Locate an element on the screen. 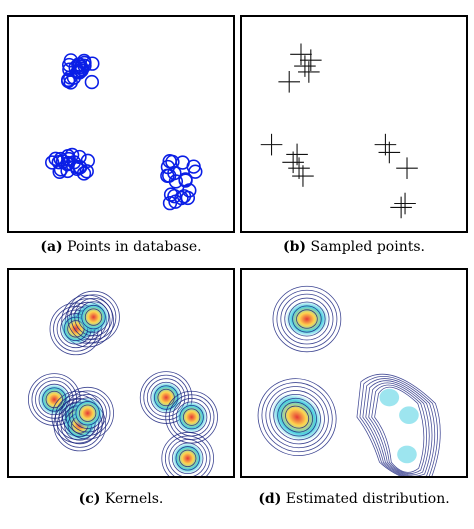  kernels-plot is located at coordinates (123, 383).